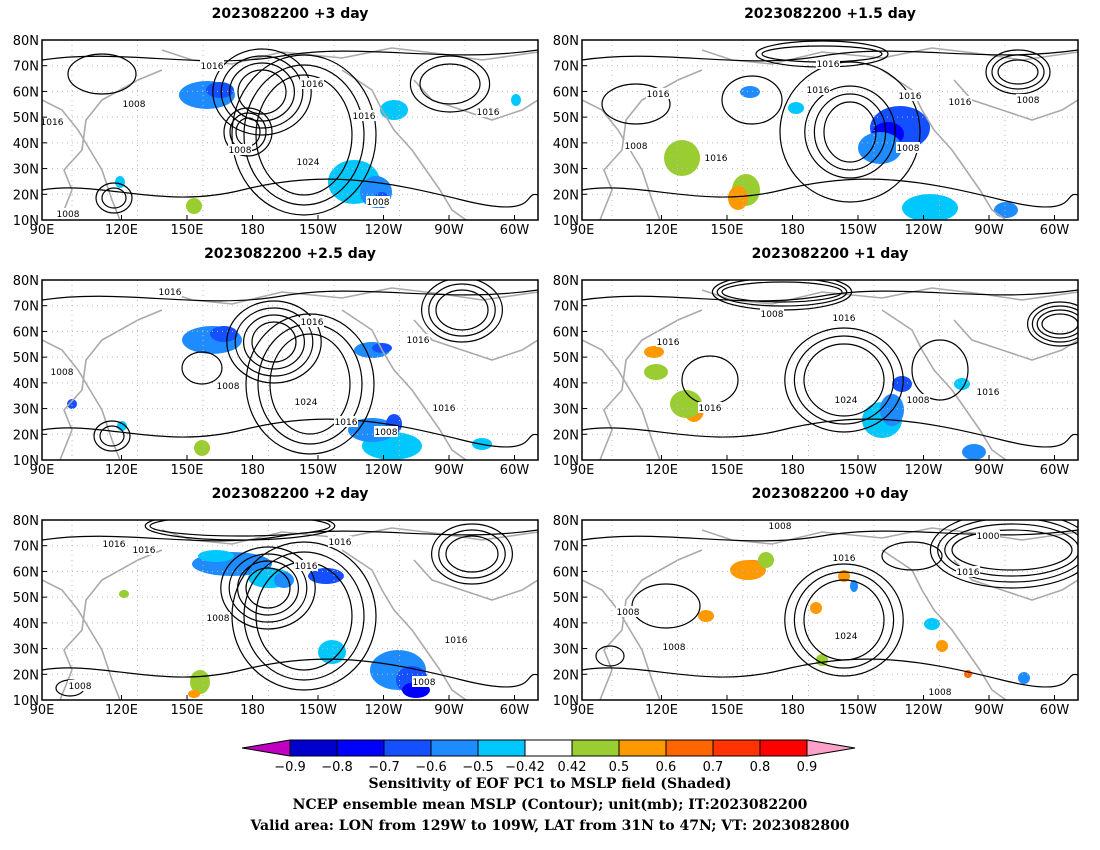 The height and width of the screenshot is (850, 1100). I want to click on panel-title: 2023082200 +2 day, so click(290, 494).